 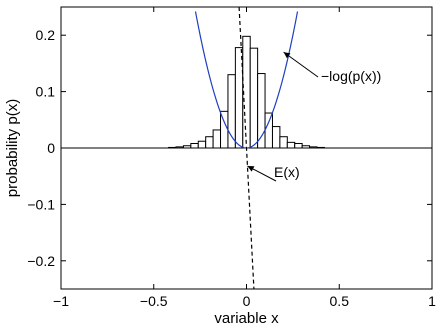 What do you see at coordinates (351, 76) in the screenshot?
I see `curve-annotation-label: −log(p(x))` at bounding box center [351, 76].